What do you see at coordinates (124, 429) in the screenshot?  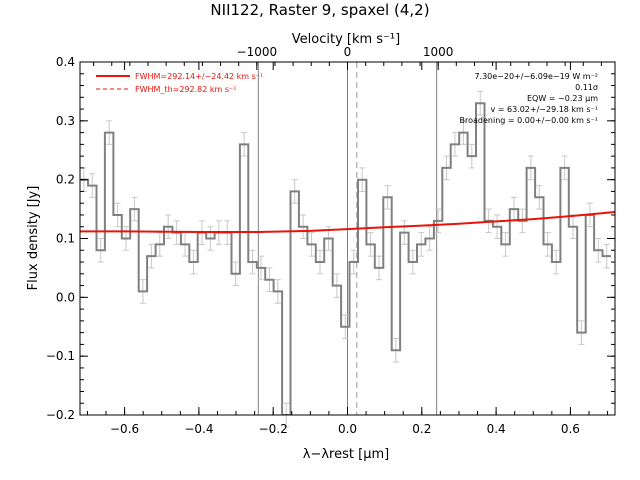 I see `x-tick-label-0: −0.6` at bounding box center [124, 429].